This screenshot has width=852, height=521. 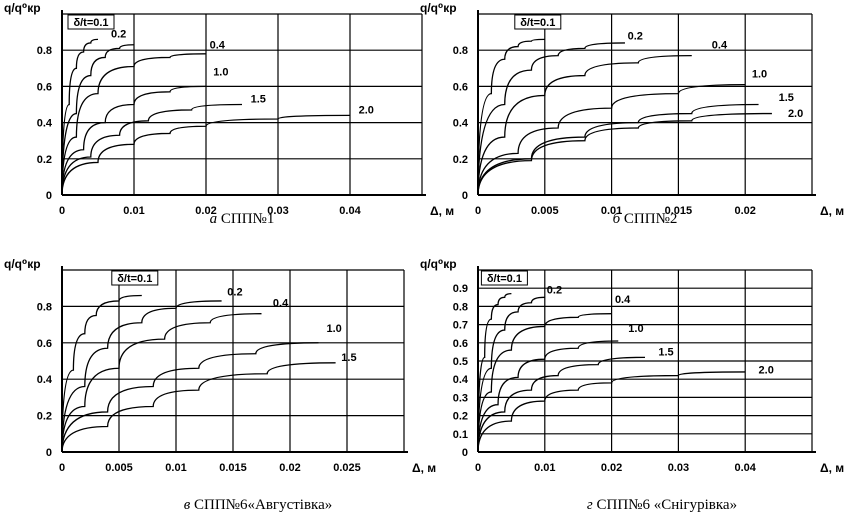 What do you see at coordinates (745, 468) in the screenshot?
I see `x-tick-label: 0.04` at bounding box center [745, 468].